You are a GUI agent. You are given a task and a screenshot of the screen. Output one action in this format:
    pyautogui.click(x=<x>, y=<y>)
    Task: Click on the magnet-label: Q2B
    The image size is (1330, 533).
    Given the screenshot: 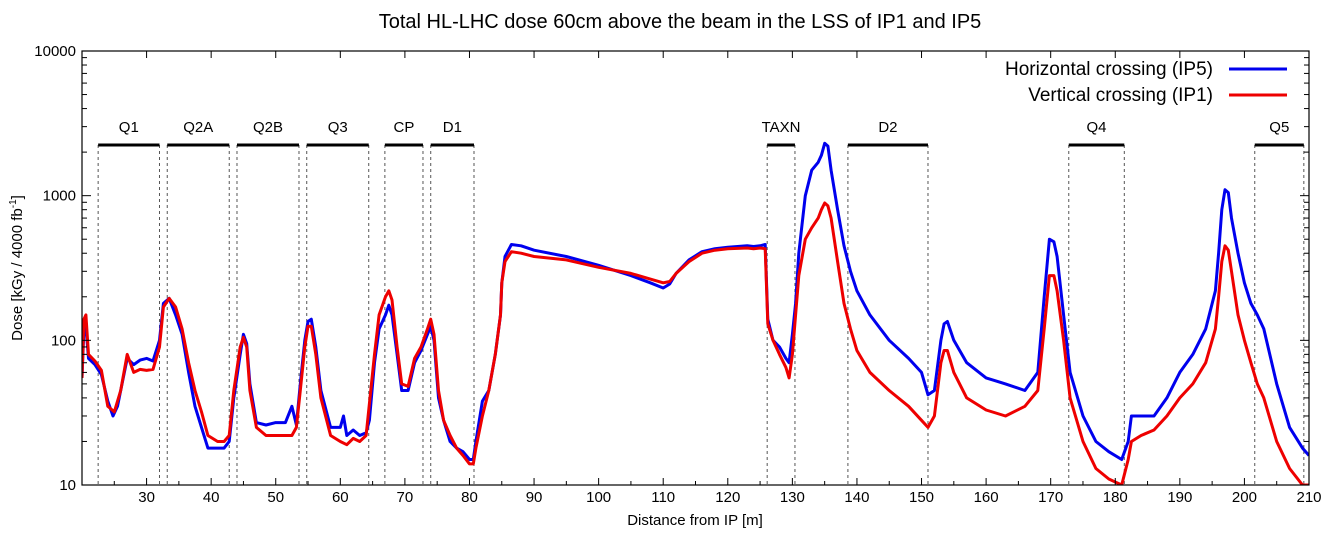 What is the action you would take?
    pyautogui.click(x=268, y=127)
    